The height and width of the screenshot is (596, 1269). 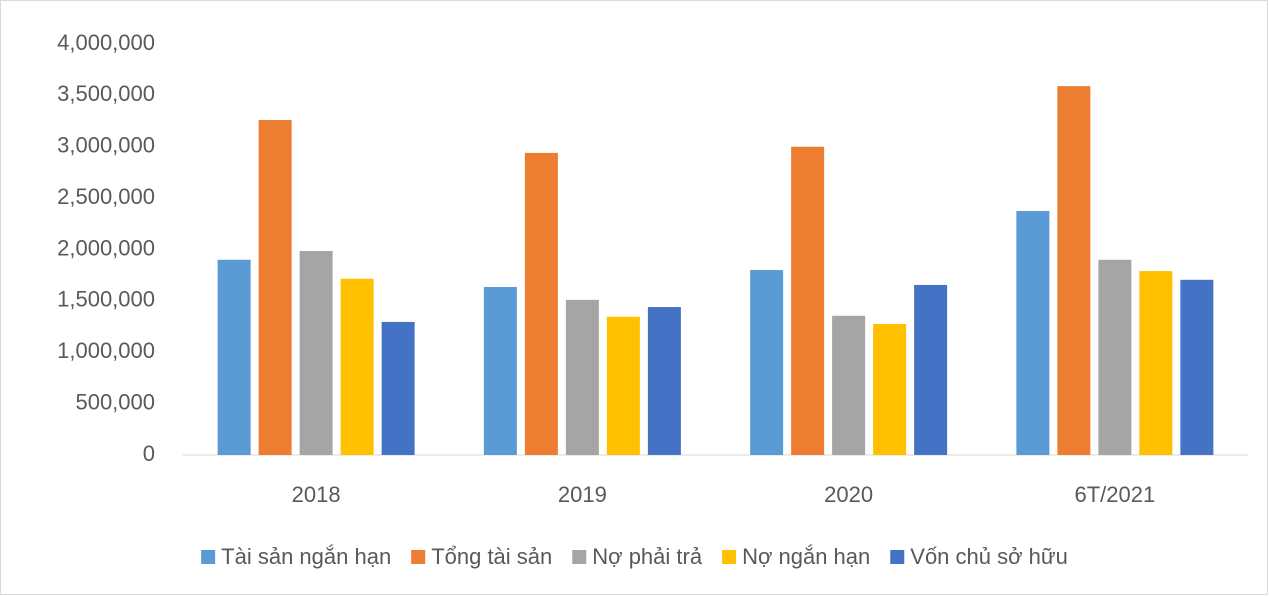 What do you see at coordinates (106, 42) in the screenshot?
I see `y-tick-label: 4,000,000` at bounding box center [106, 42].